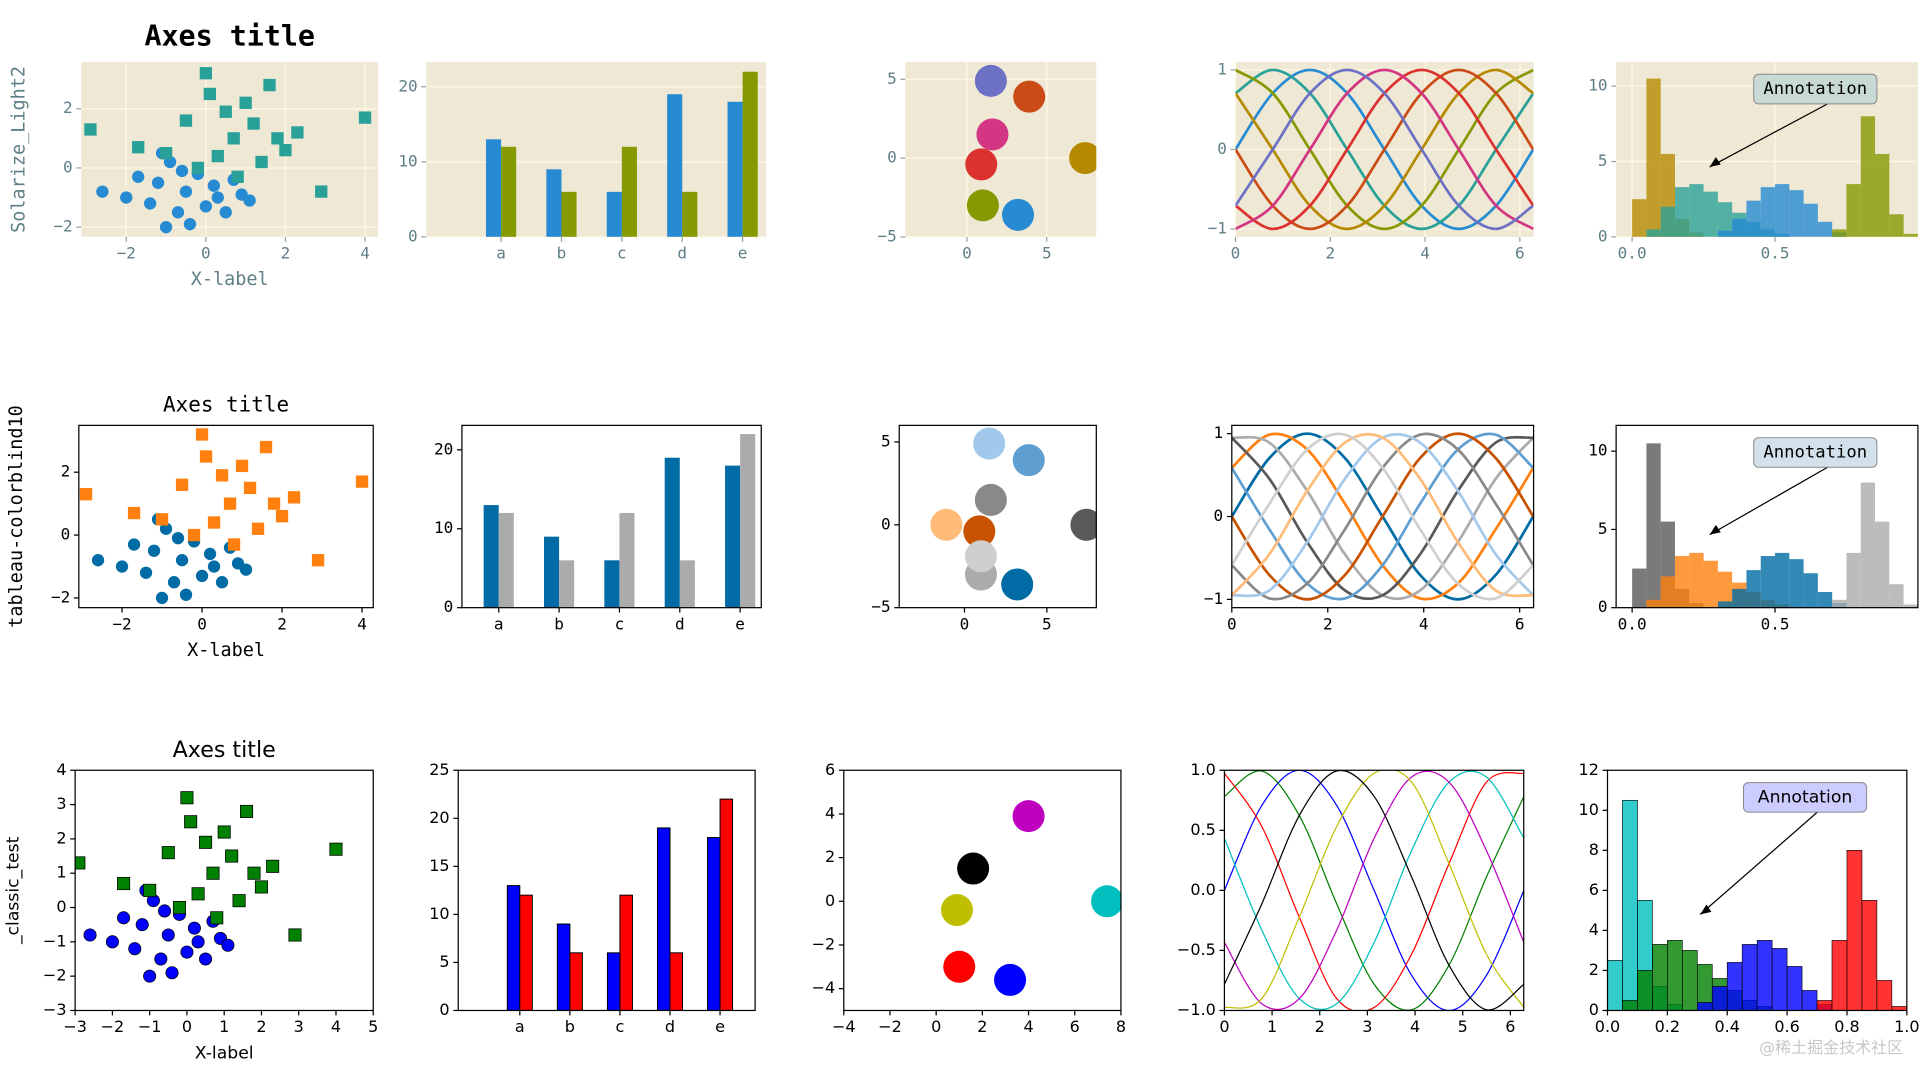  I want to click on subplot: −1.0 −0.5 0.0 0.5 1.0 0 1 2 3 4 5 6, so click(1351, 898).